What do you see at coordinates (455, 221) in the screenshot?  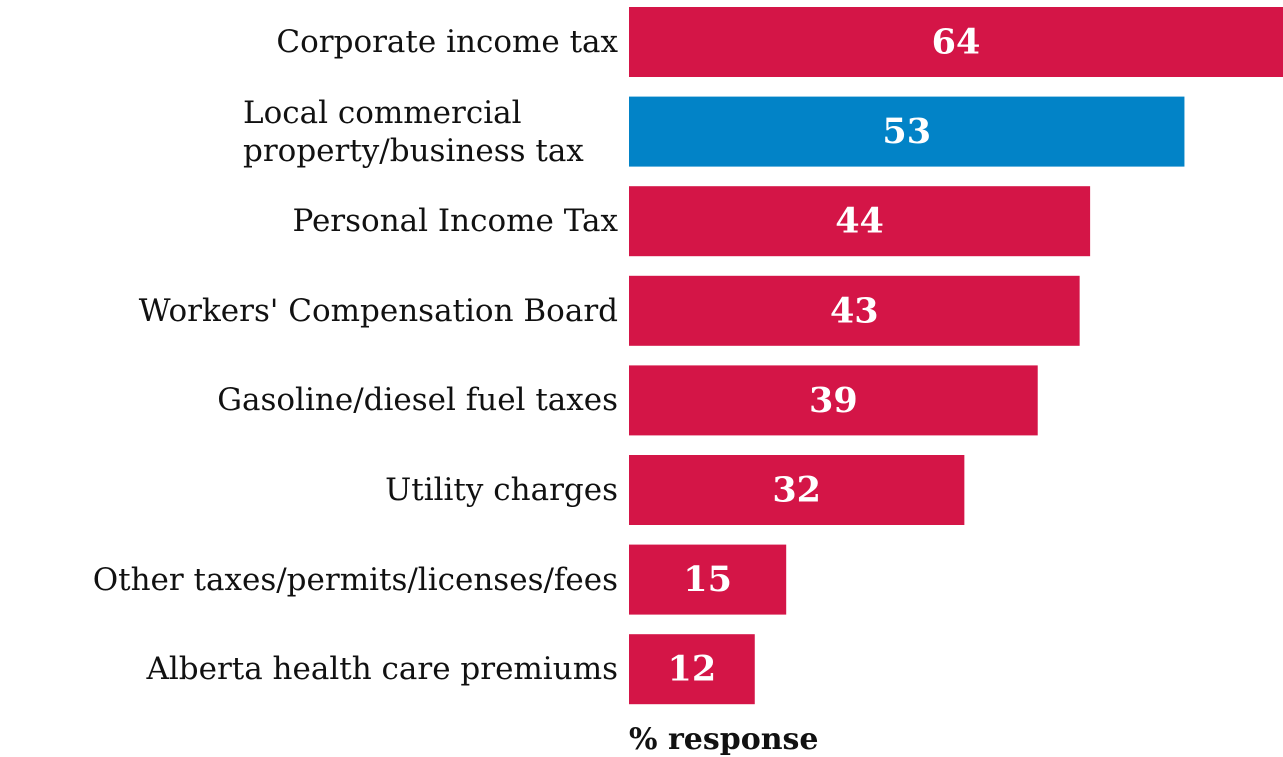 I see `category-label: Personal Income Tax` at bounding box center [455, 221].